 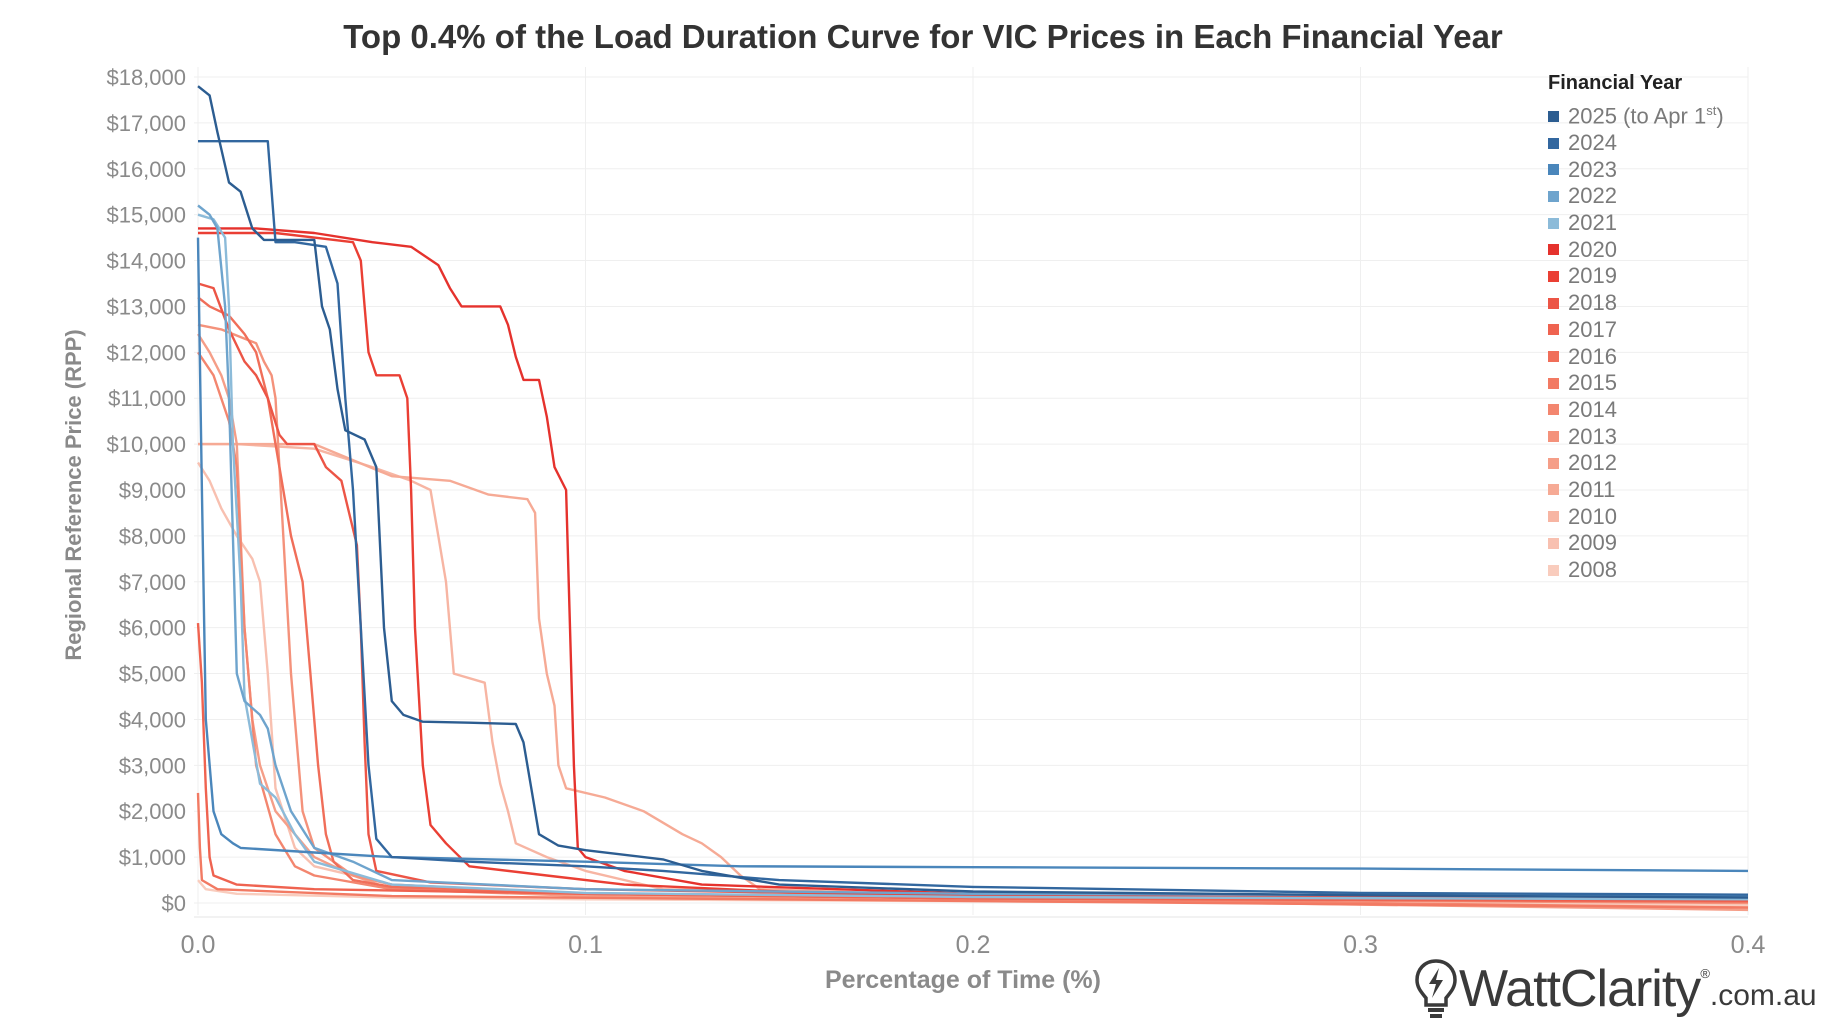 I want to click on x-axis-ticks: 0.0 0.1 0.2 0.3 0.4, so click(x=973, y=945).